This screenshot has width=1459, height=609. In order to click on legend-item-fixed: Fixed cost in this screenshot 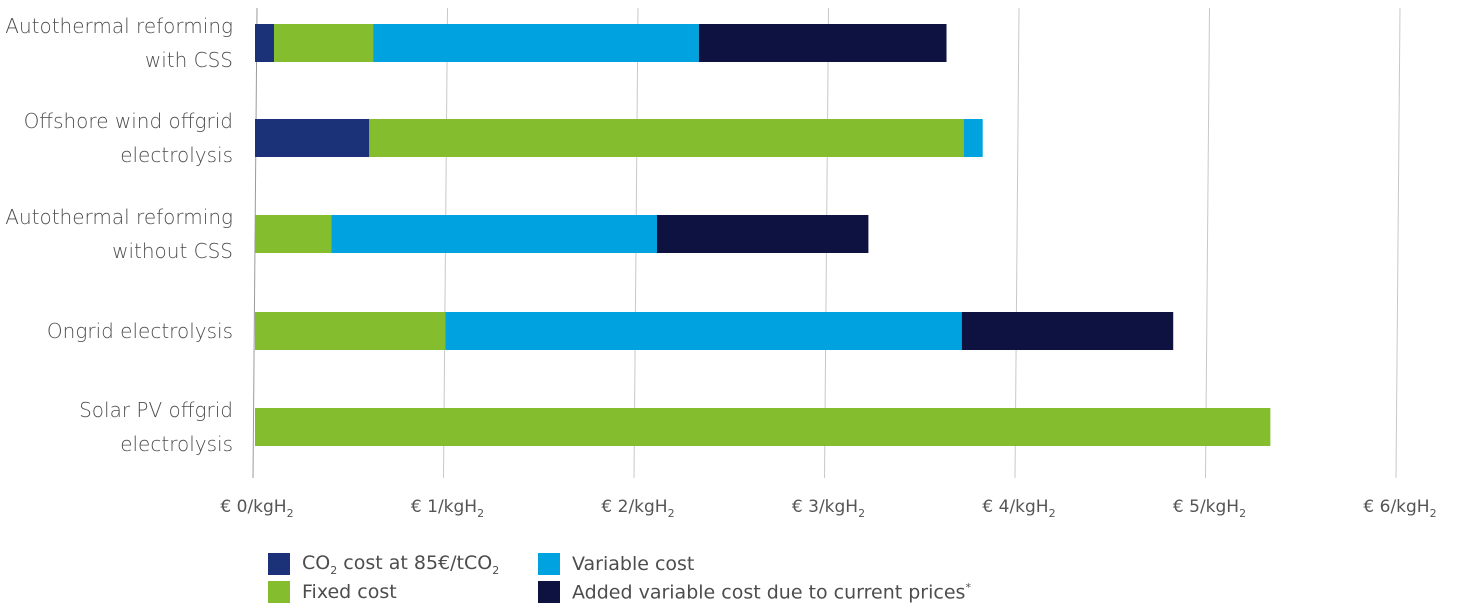, I will do `click(332, 592)`.